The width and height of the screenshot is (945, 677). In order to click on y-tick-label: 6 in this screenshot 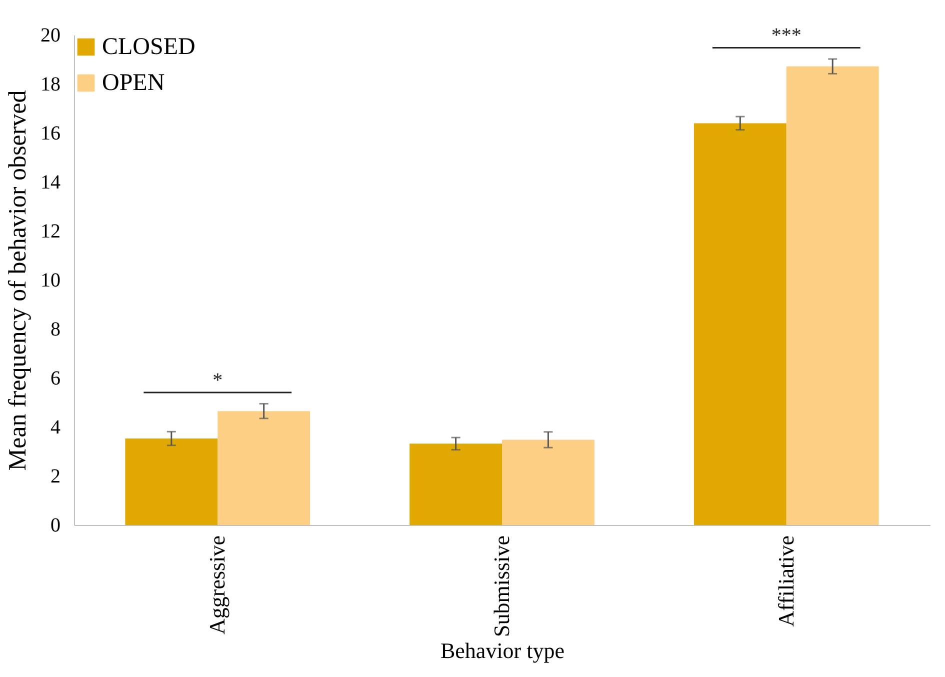, I will do `click(55, 379)`.